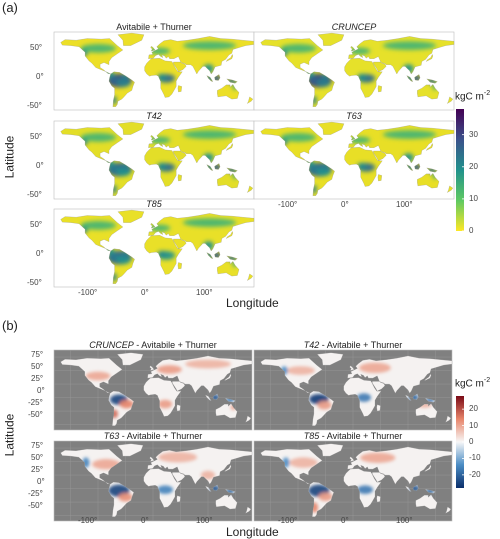 The image size is (500, 539). What do you see at coordinates (88, 520) in the screenshot?
I see `xtick-b-left-m100: -100°` at bounding box center [88, 520].